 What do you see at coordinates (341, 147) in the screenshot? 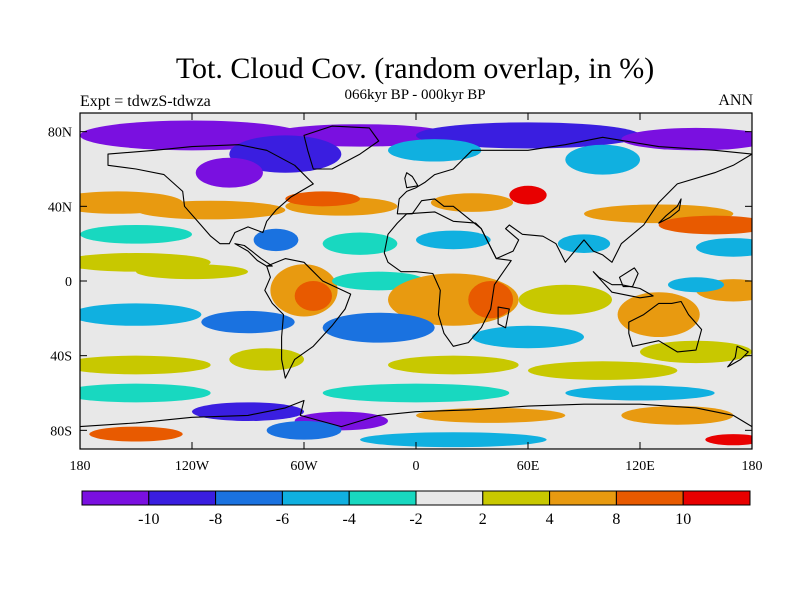
I see `coastline-greenland` at bounding box center [341, 147].